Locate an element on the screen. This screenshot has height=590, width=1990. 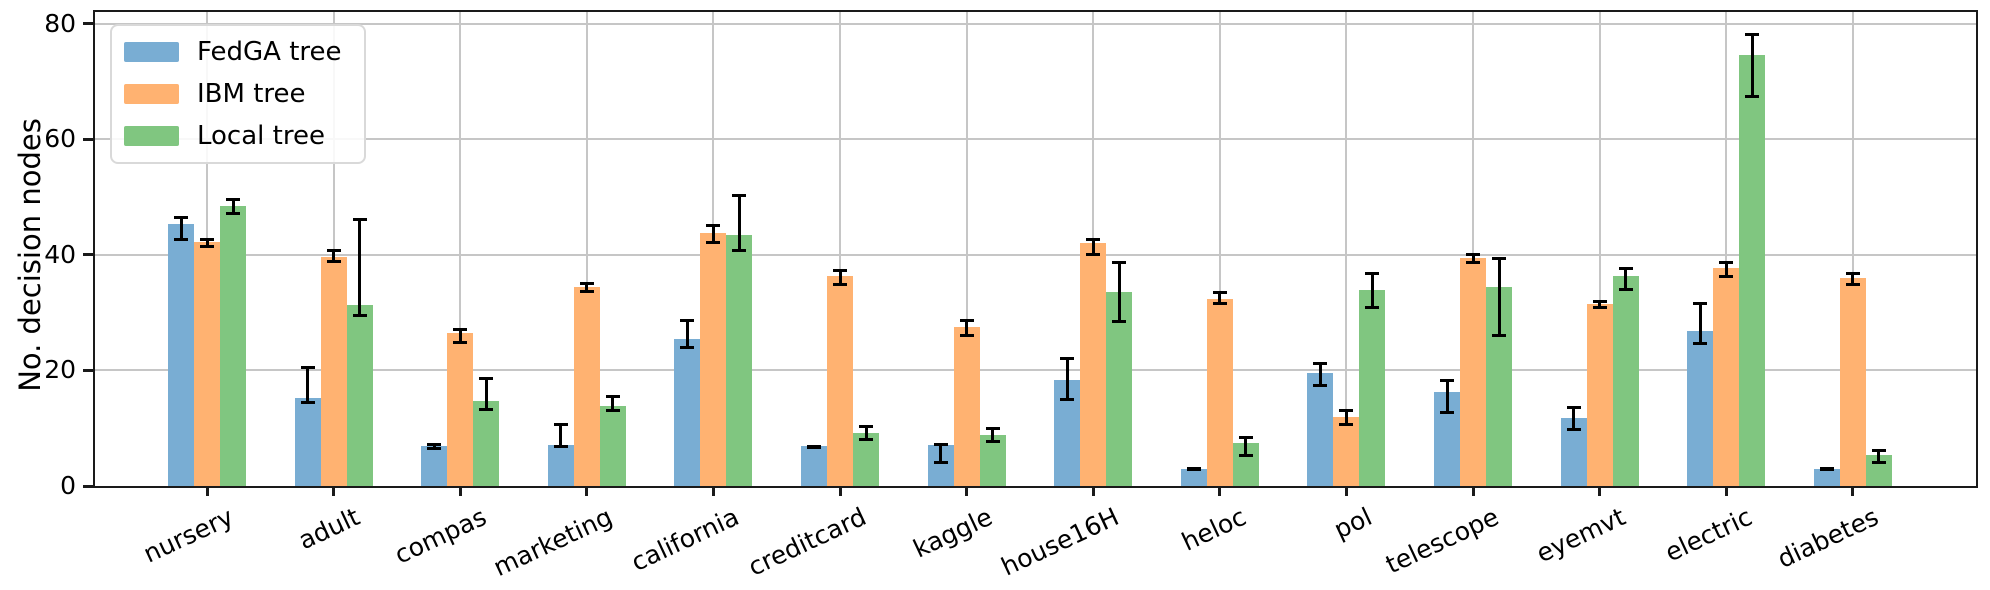
bar-local-pol is located at coordinates (1372, 388).